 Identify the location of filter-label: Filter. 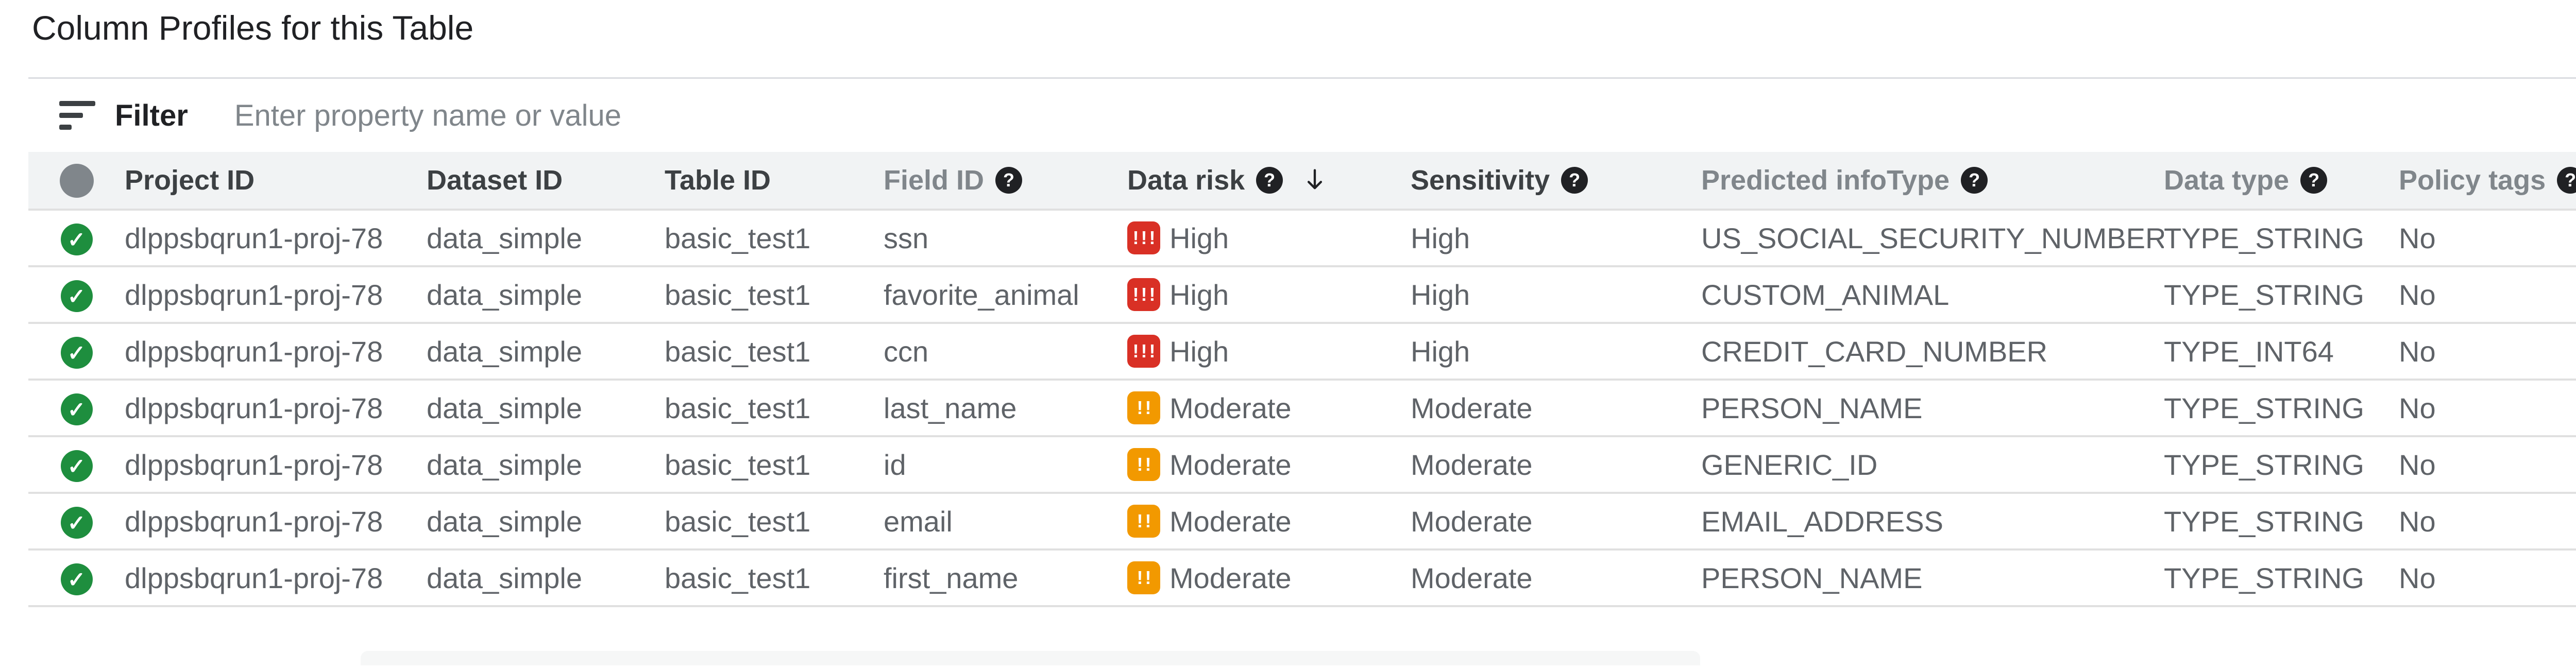
(151, 115).